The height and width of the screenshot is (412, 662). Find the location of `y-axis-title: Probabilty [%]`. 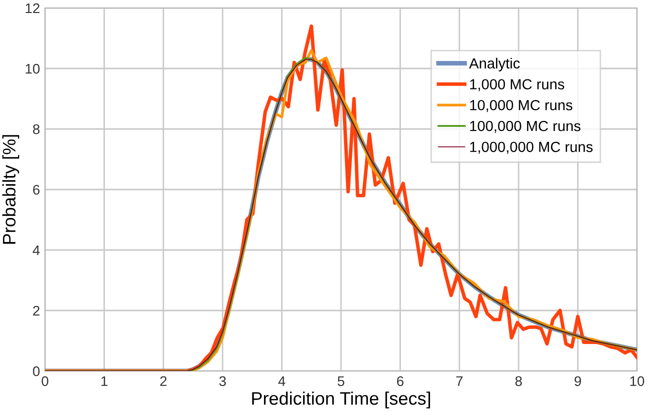

y-axis-title: Probabilty [%] is located at coordinates (11, 189).